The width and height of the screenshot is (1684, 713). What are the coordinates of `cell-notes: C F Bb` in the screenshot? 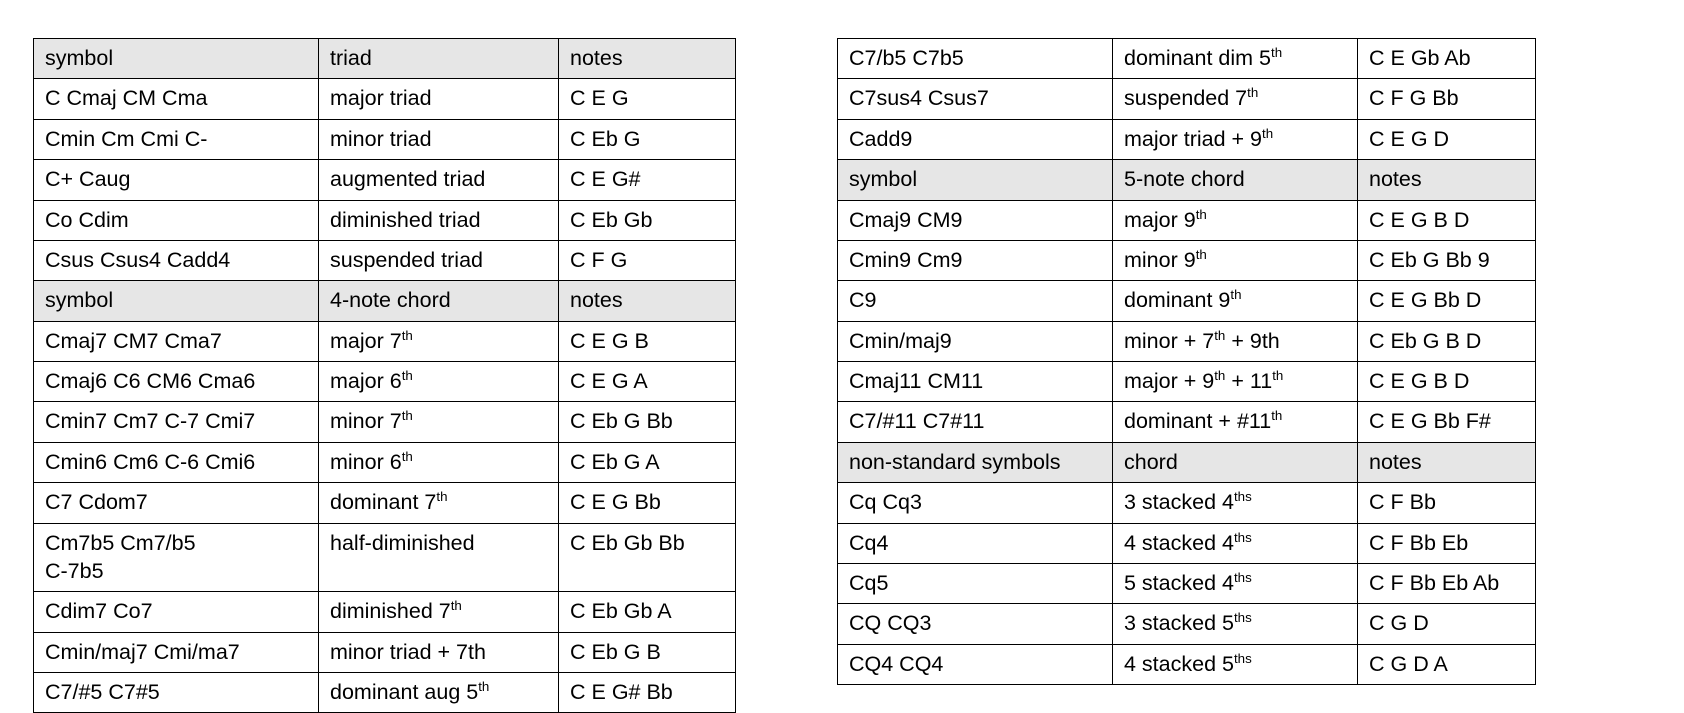 It's located at (1446, 503).